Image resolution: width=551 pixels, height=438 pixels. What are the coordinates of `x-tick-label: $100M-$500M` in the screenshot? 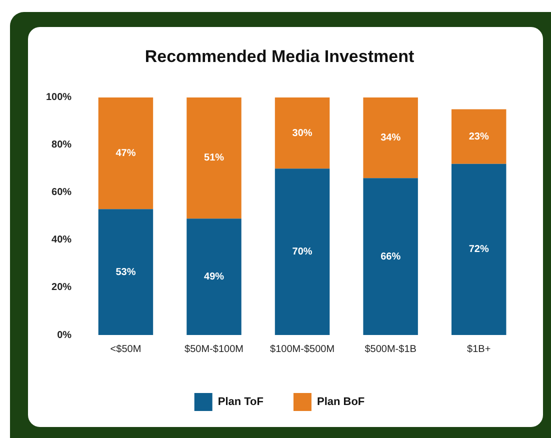 It's located at (302, 349).